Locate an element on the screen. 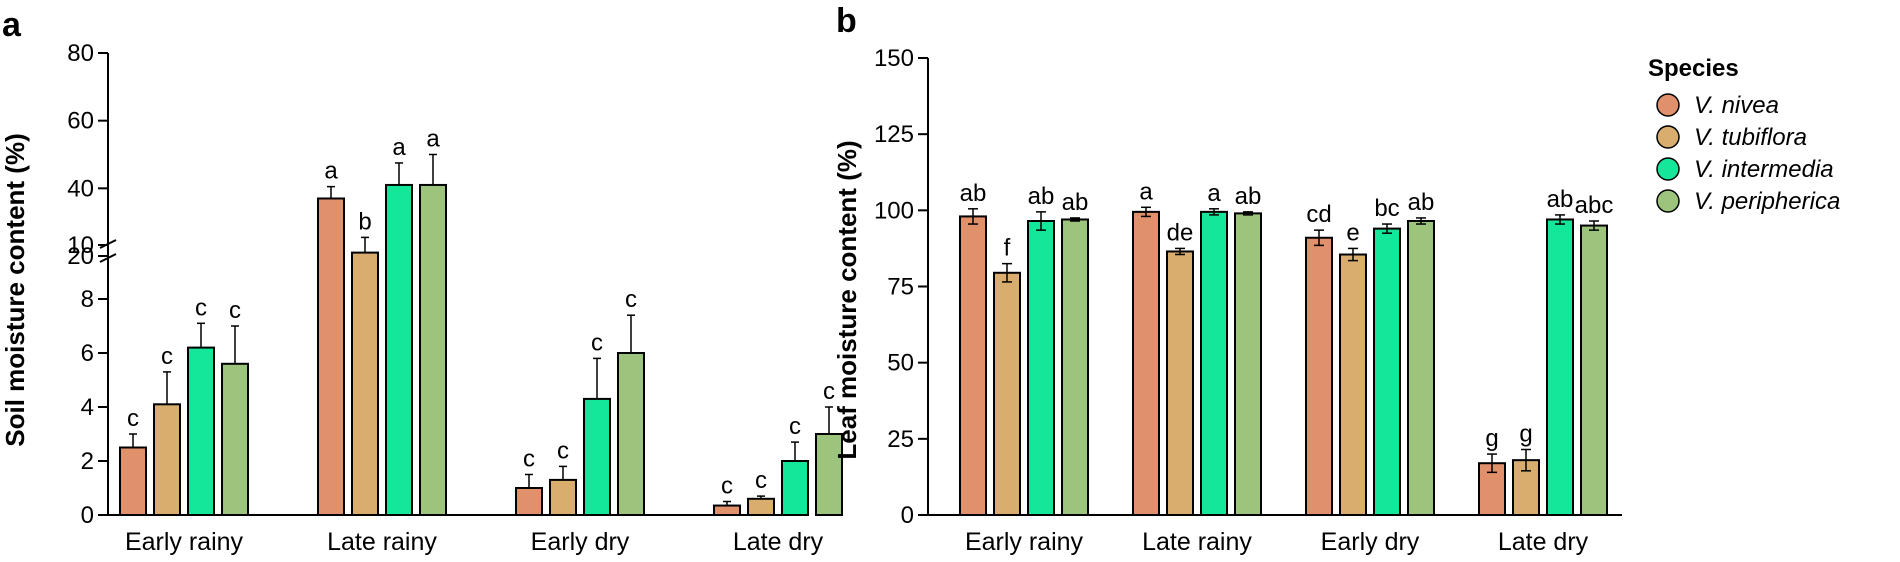 The width and height of the screenshot is (1900, 562). legend-label-v-nivea: V. nivea is located at coordinates (1736, 105).